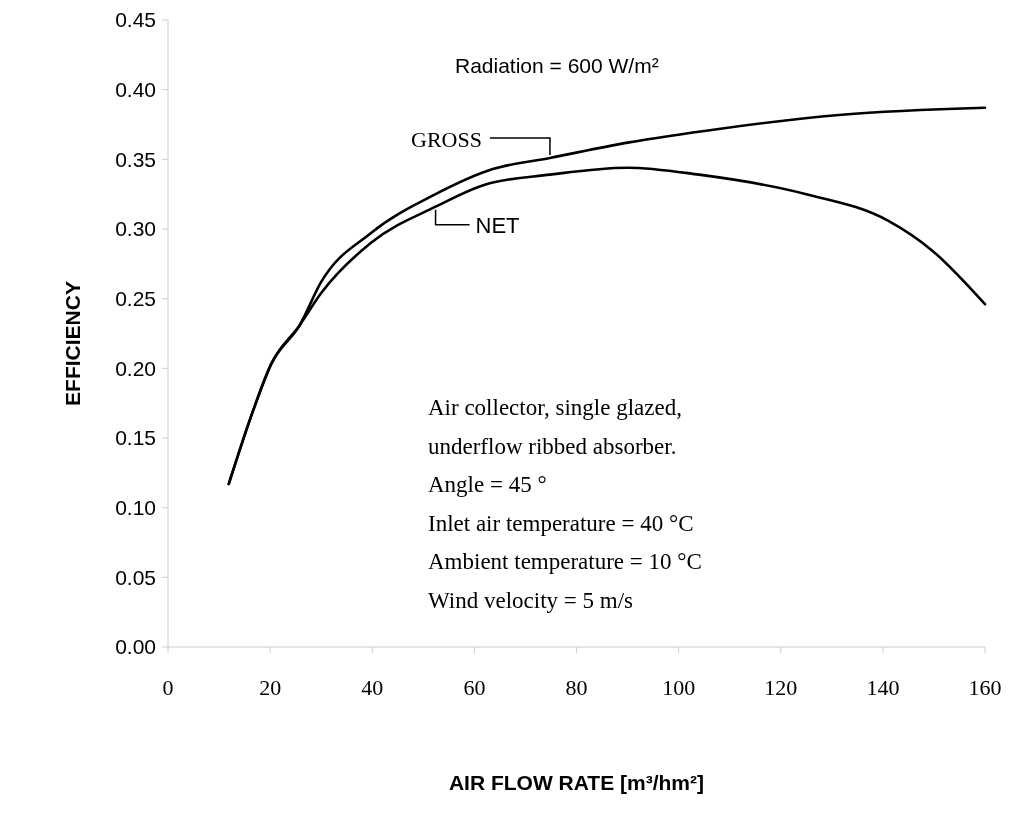  I want to click on y-tick-label: 0.40, so click(135, 90).